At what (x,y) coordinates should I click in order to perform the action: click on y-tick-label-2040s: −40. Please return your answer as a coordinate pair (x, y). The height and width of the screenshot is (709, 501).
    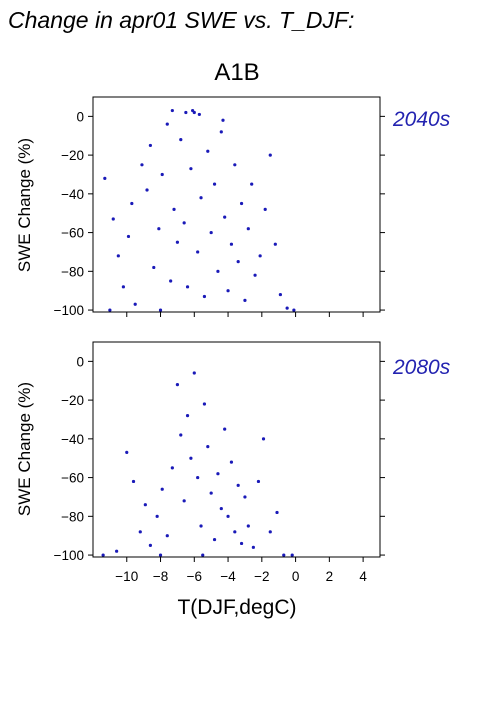
    Looking at the image, I should click on (72, 194).